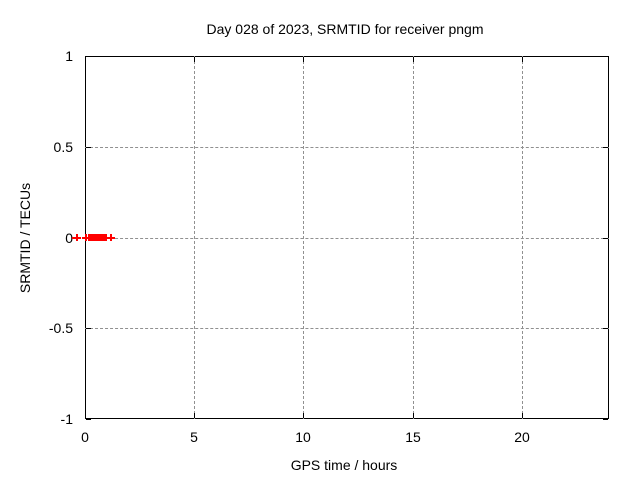  I want to click on x-tick-label: 20, so click(522, 437).